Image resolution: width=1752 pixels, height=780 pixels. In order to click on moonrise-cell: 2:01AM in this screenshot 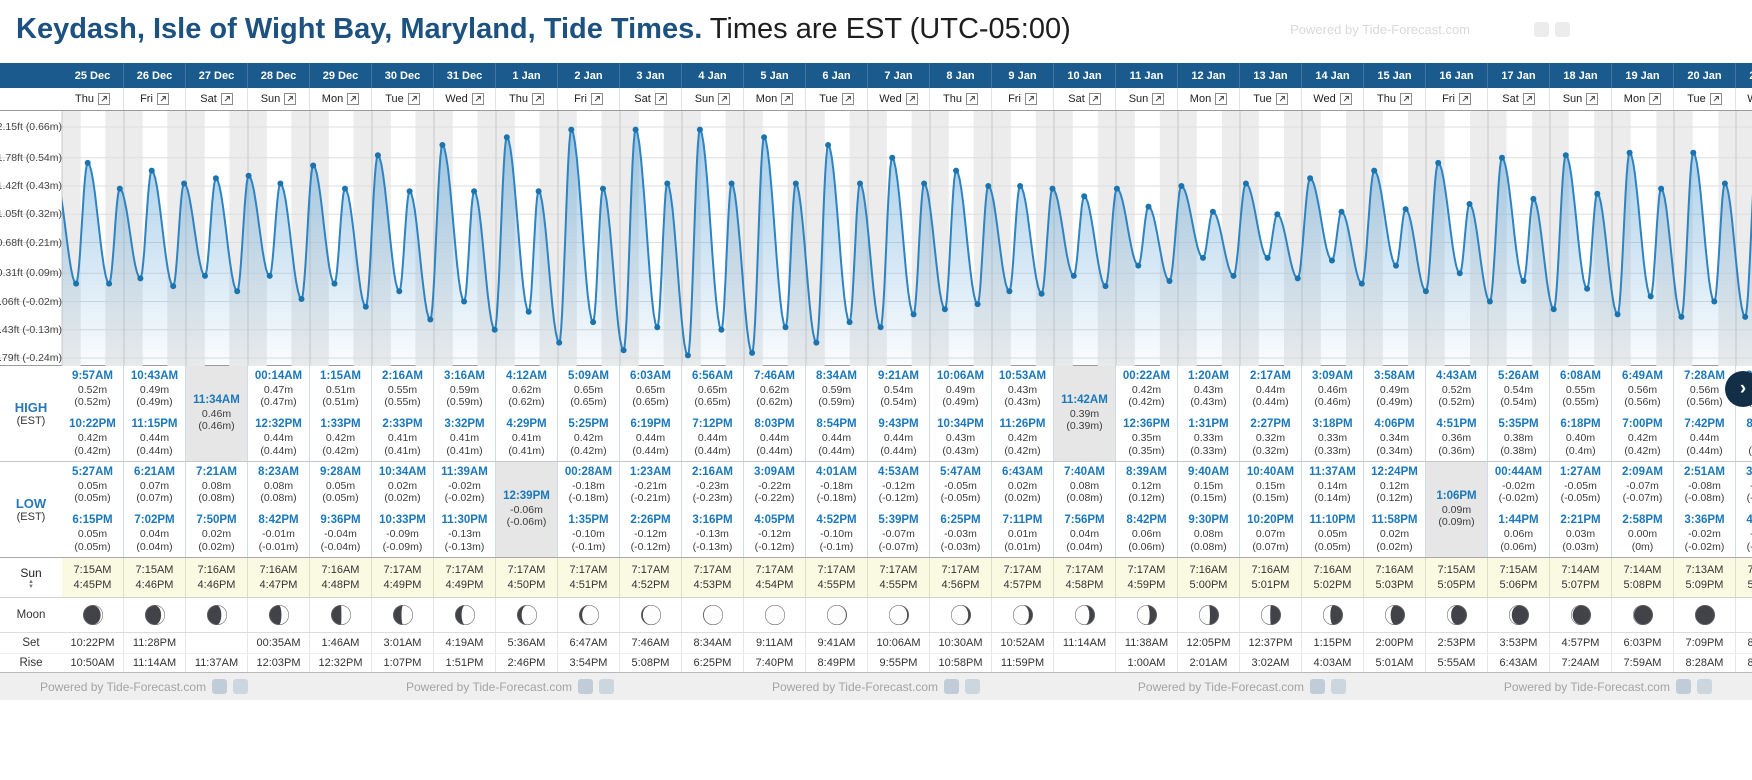, I will do `click(1209, 663)`.